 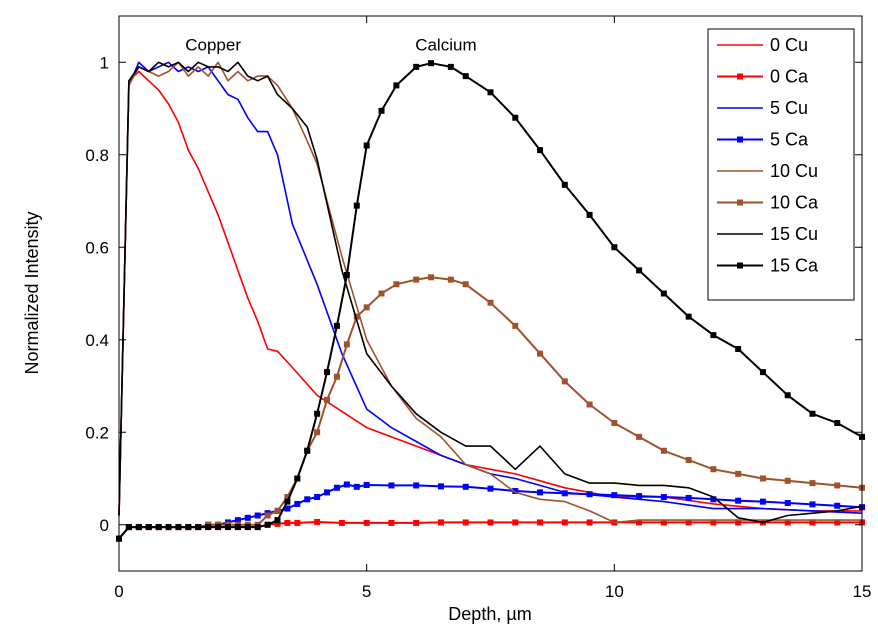 What do you see at coordinates (97, 432) in the screenshot?
I see `y-tick-label: 0.2` at bounding box center [97, 432].